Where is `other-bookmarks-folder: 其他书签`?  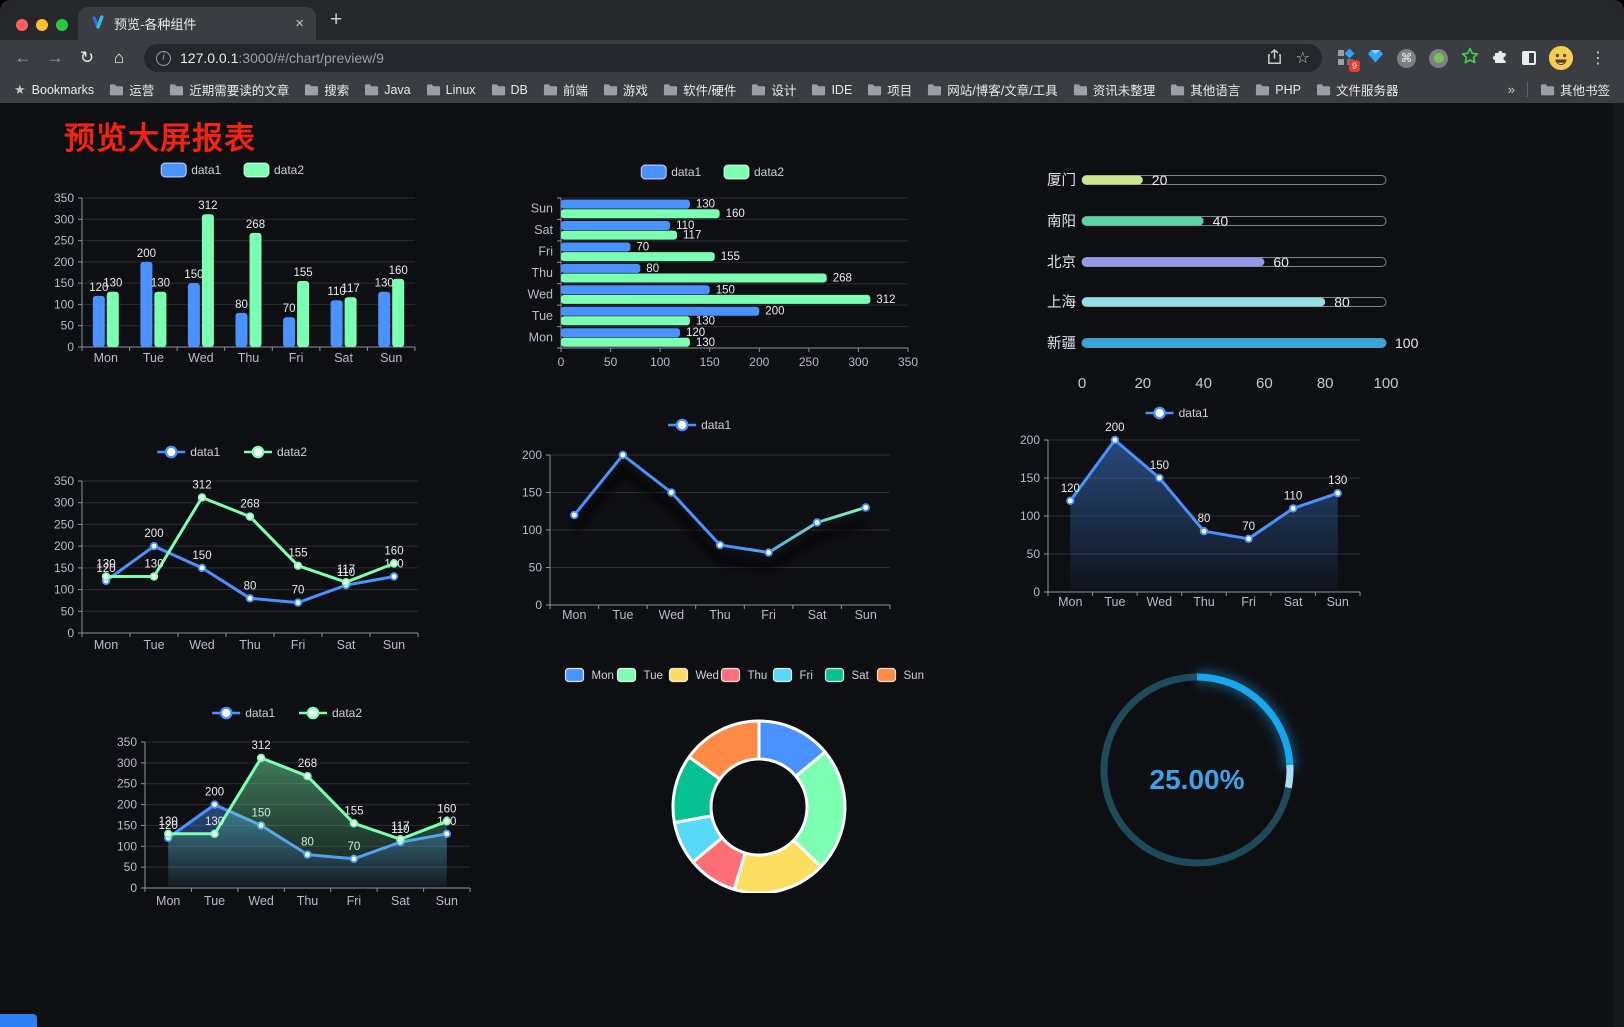
other-bookmarks-folder: 其他书签 is located at coordinates (1575, 89).